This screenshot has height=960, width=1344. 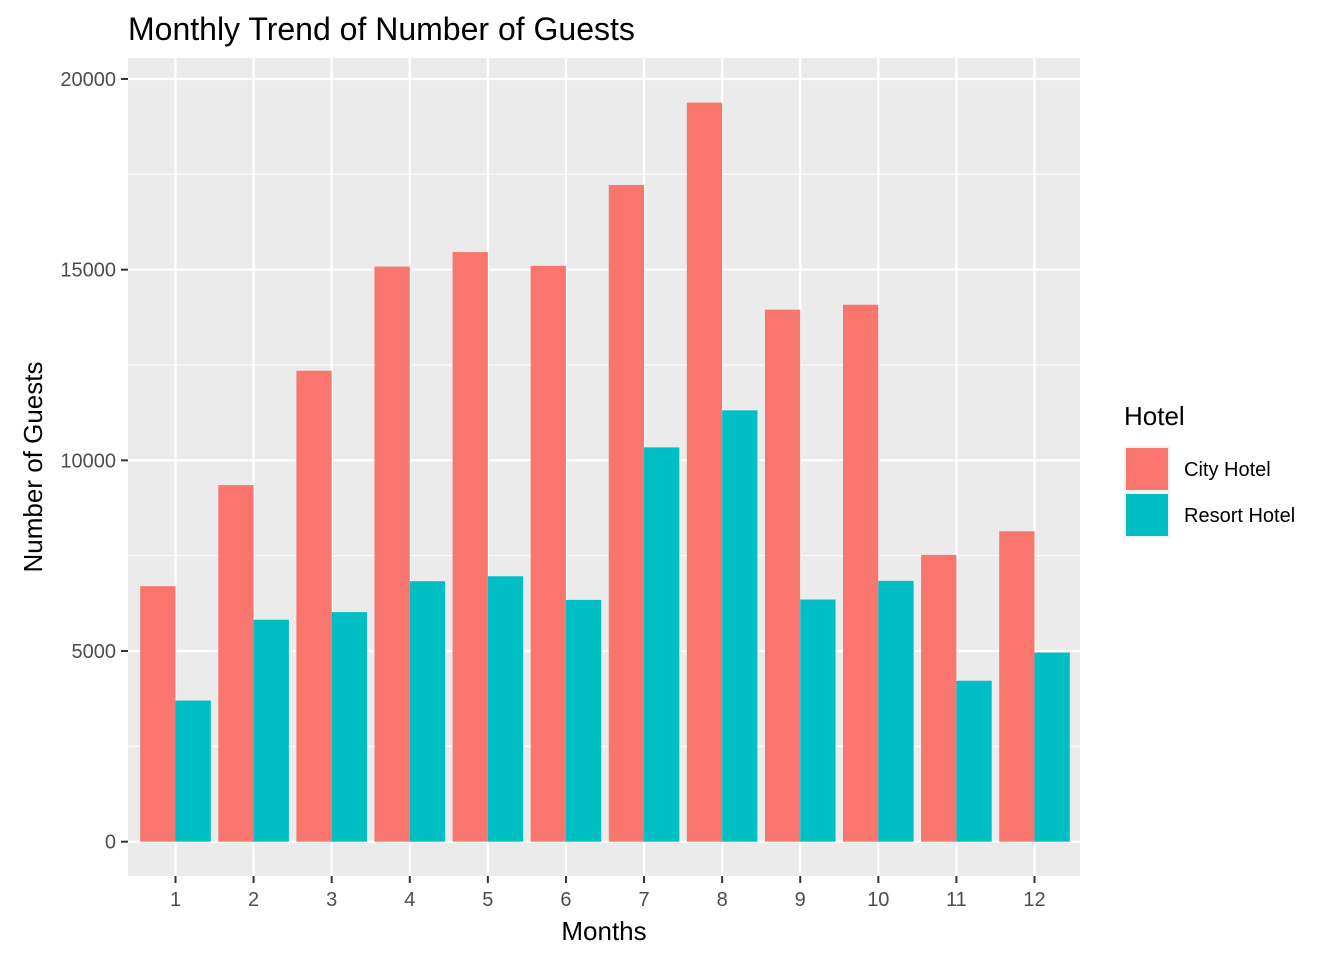 What do you see at coordinates (94, 652) in the screenshot?
I see `y-tick-label: 5000` at bounding box center [94, 652].